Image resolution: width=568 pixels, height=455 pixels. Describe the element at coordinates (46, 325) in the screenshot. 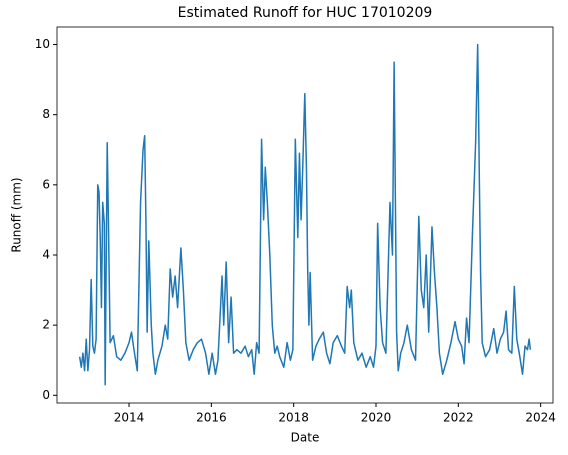

I see `y-tick-label: 2` at that location.